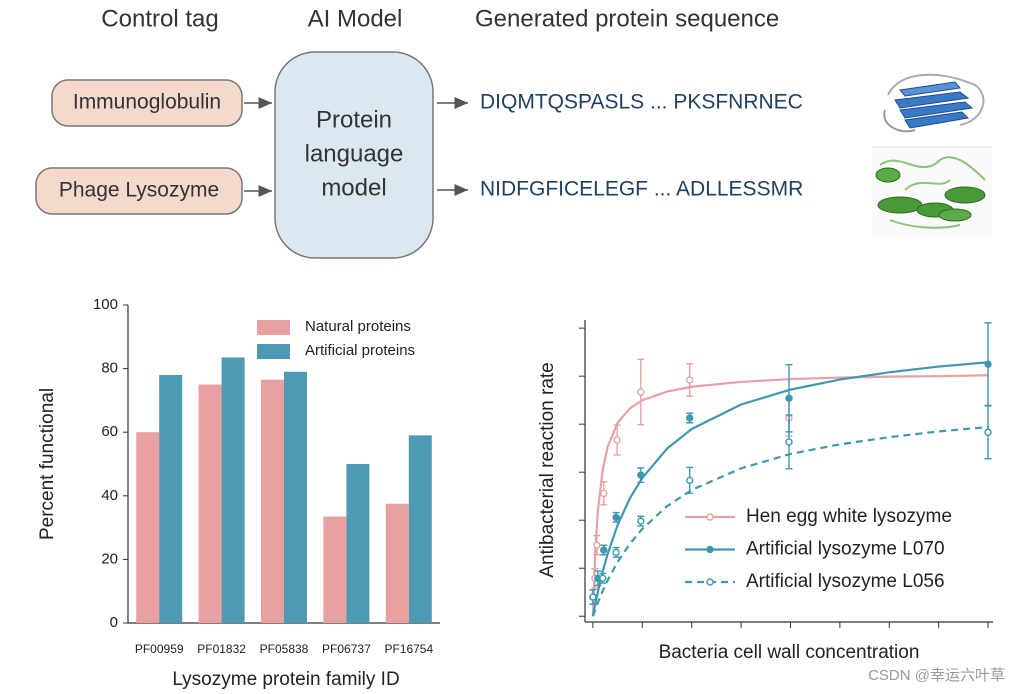  What do you see at coordinates (159, 18) in the screenshot?
I see `header: Control tag` at bounding box center [159, 18].